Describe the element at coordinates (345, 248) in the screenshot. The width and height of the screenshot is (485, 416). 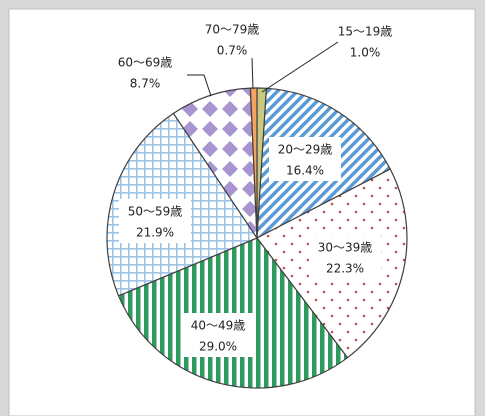
I see `slice-category-label: 30～39歳` at that location.